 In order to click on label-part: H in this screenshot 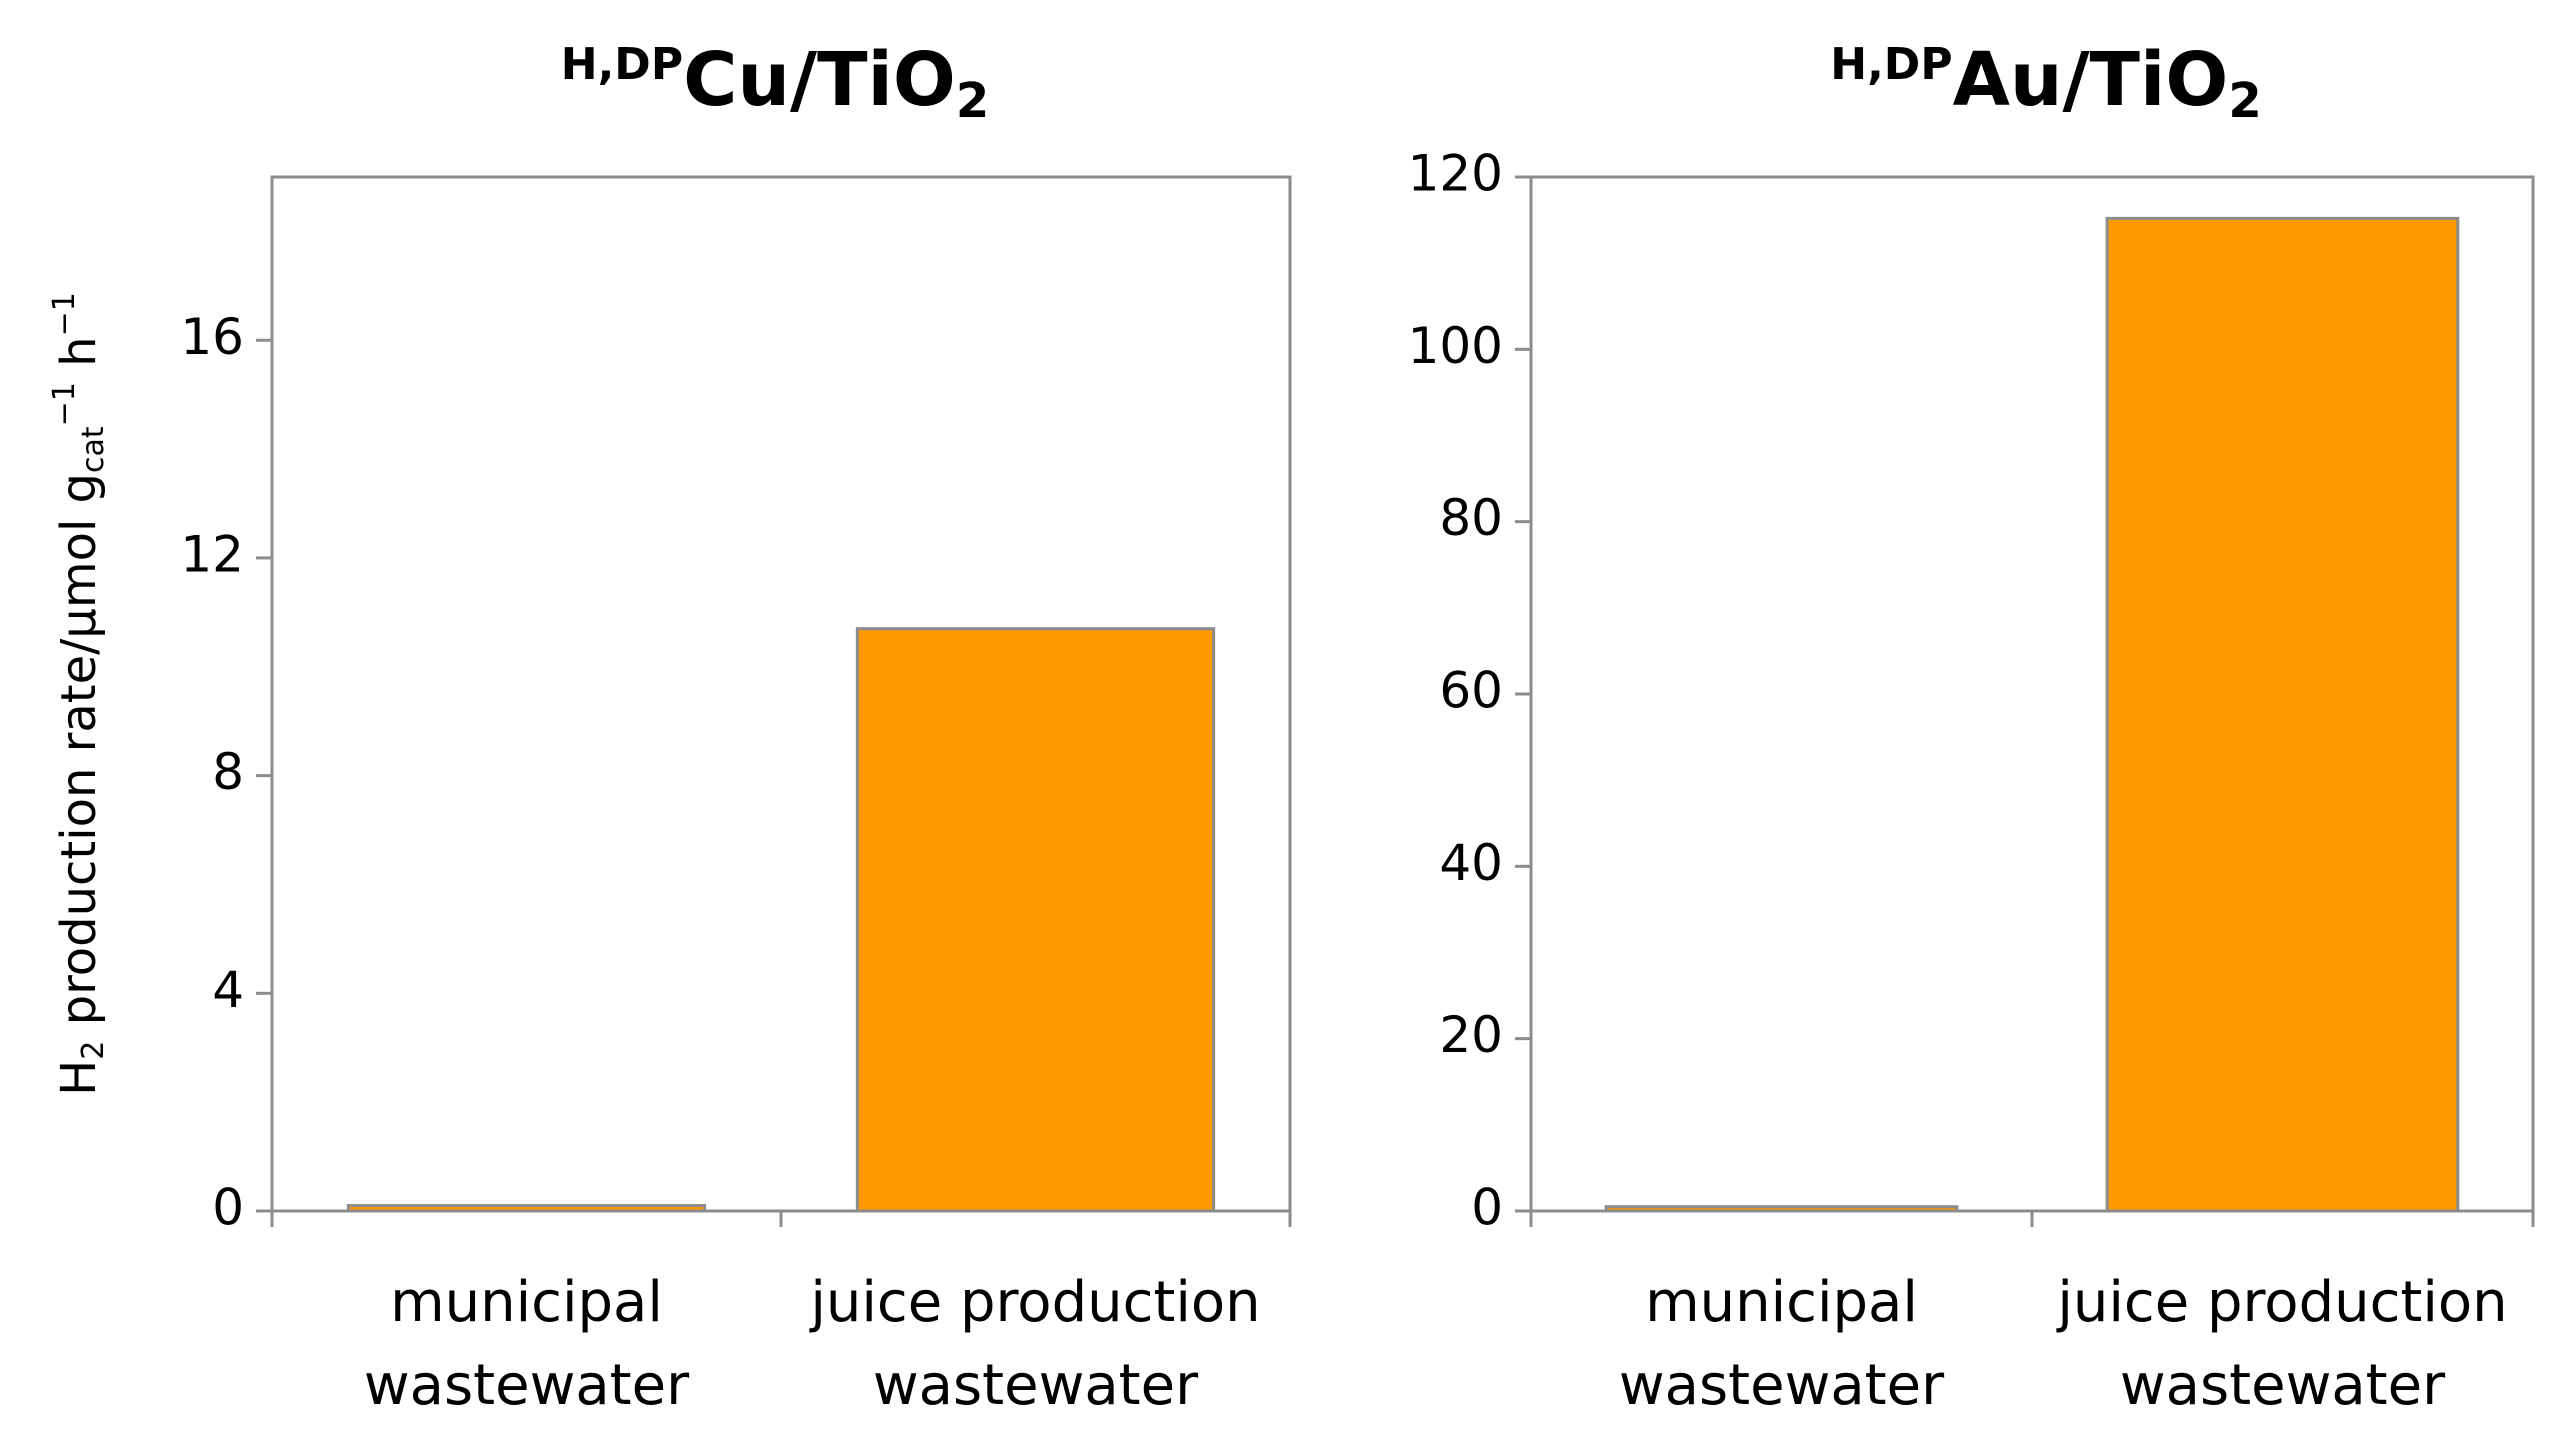, I will do `click(79, 1078)`.